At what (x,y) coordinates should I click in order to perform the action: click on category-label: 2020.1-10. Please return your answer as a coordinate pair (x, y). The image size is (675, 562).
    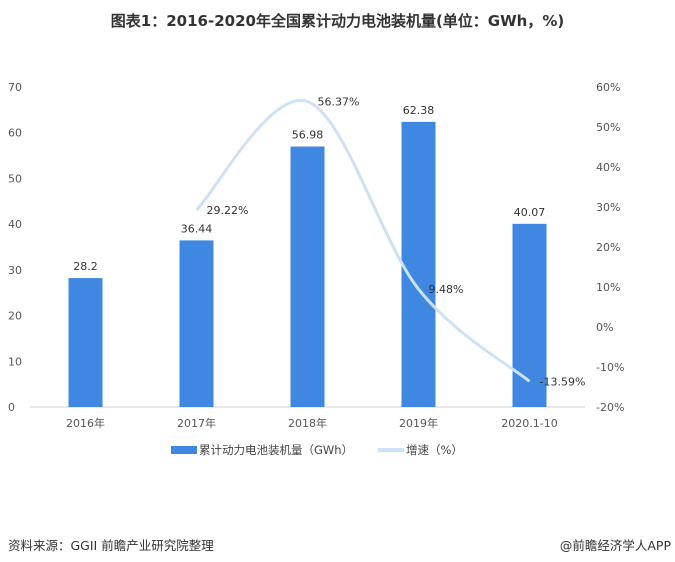
    Looking at the image, I should click on (529, 423).